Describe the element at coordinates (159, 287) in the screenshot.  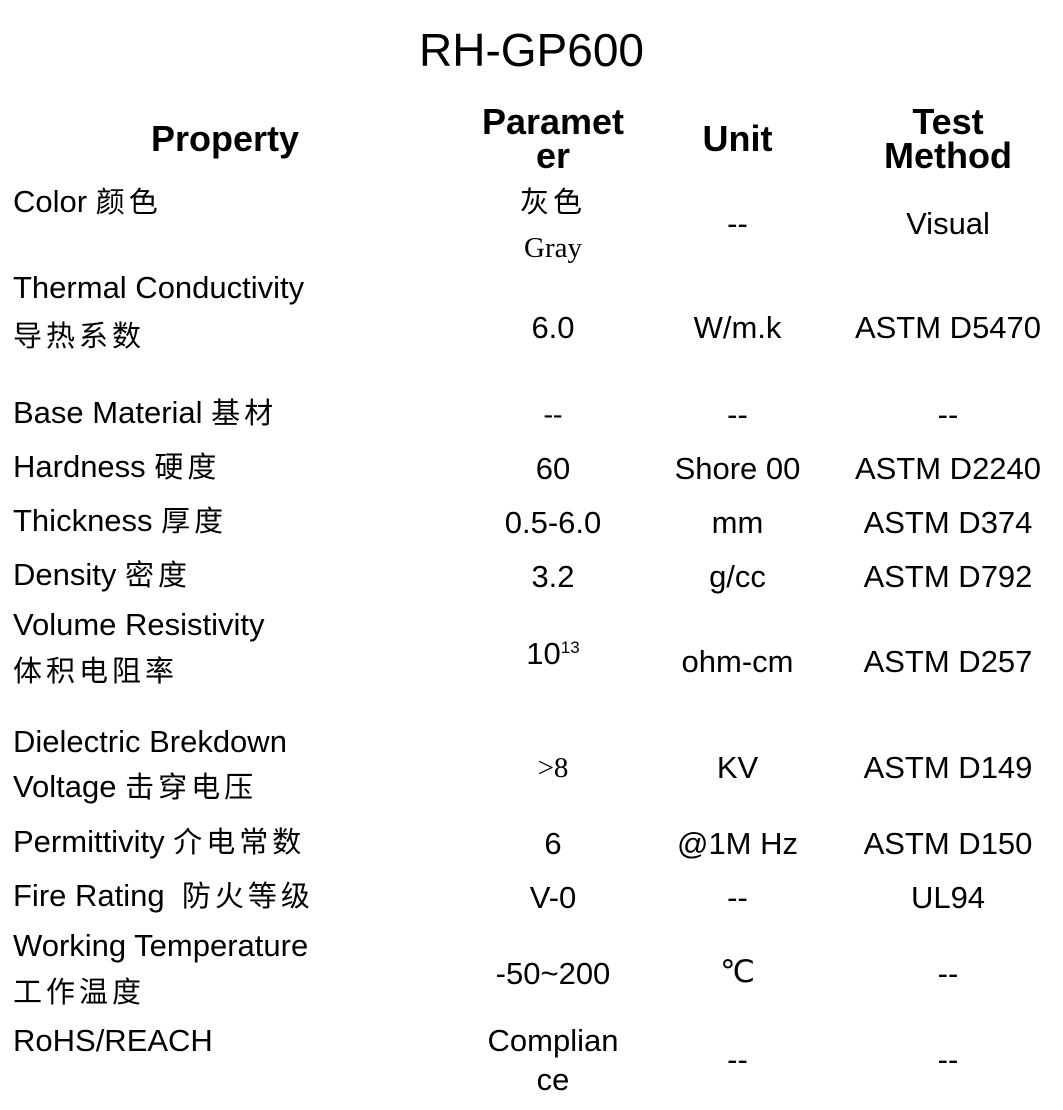
I see `property-name-en: Thermal Conductivity` at that location.